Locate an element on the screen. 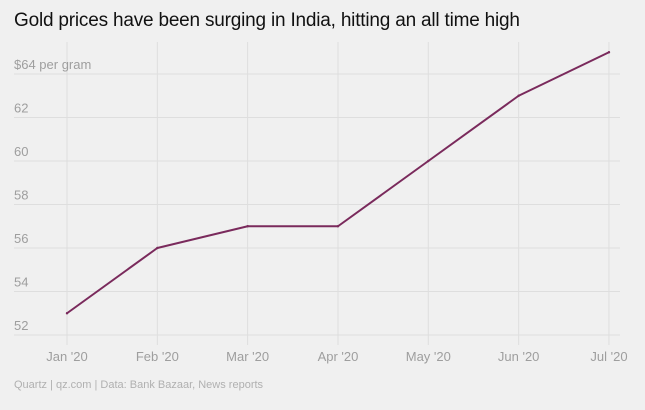  y-tick-label: $64 per gram is located at coordinates (52, 64).